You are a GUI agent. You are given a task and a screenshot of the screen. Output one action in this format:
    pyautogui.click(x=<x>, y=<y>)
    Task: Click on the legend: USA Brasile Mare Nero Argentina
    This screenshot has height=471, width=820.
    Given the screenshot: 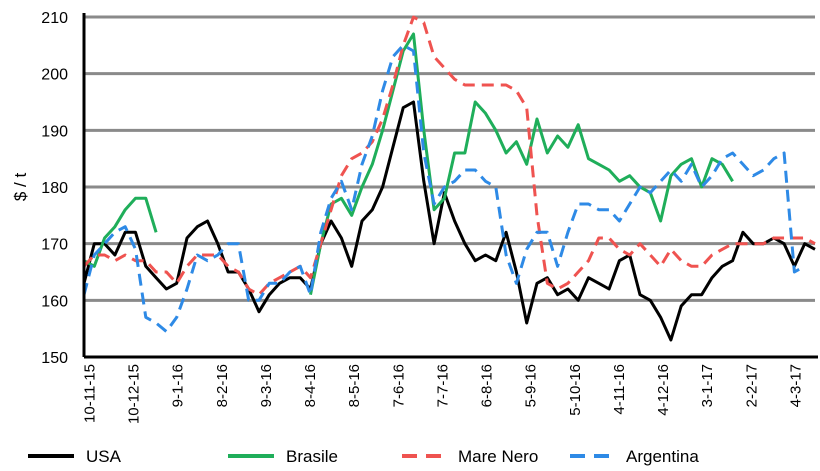 What is the action you would take?
    pyautogui.click(x=363, y=456)
    